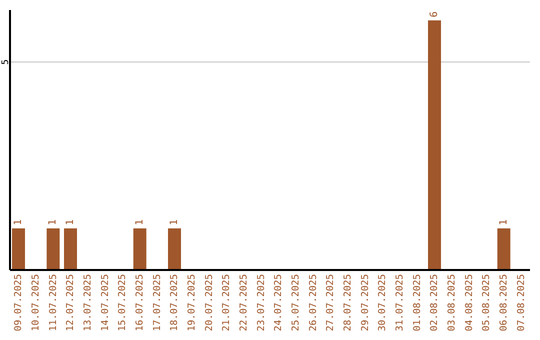  I want to click on x-tick-label: 22.07.2025, so click(244, 303).